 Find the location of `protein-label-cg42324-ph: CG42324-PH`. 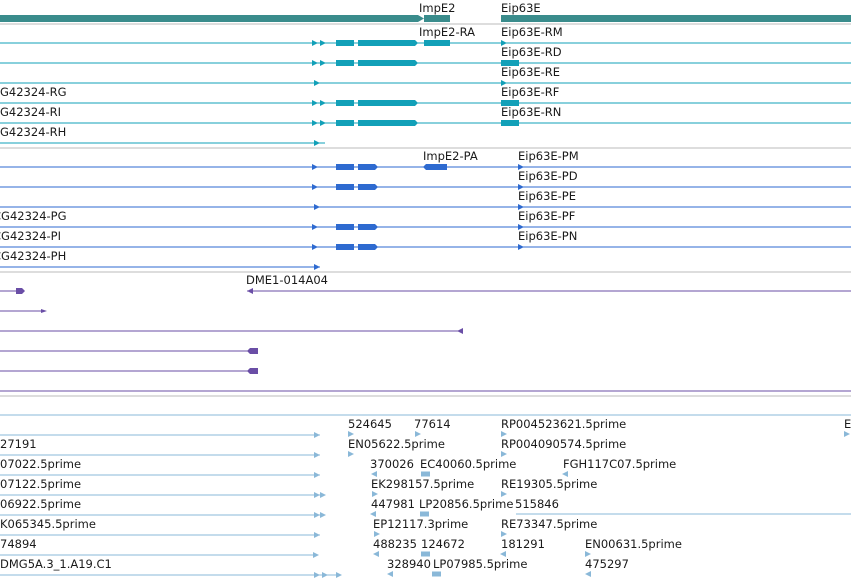

protein-label-cg42324-ph: CG42324-PH is located at coordinates (34, 256).